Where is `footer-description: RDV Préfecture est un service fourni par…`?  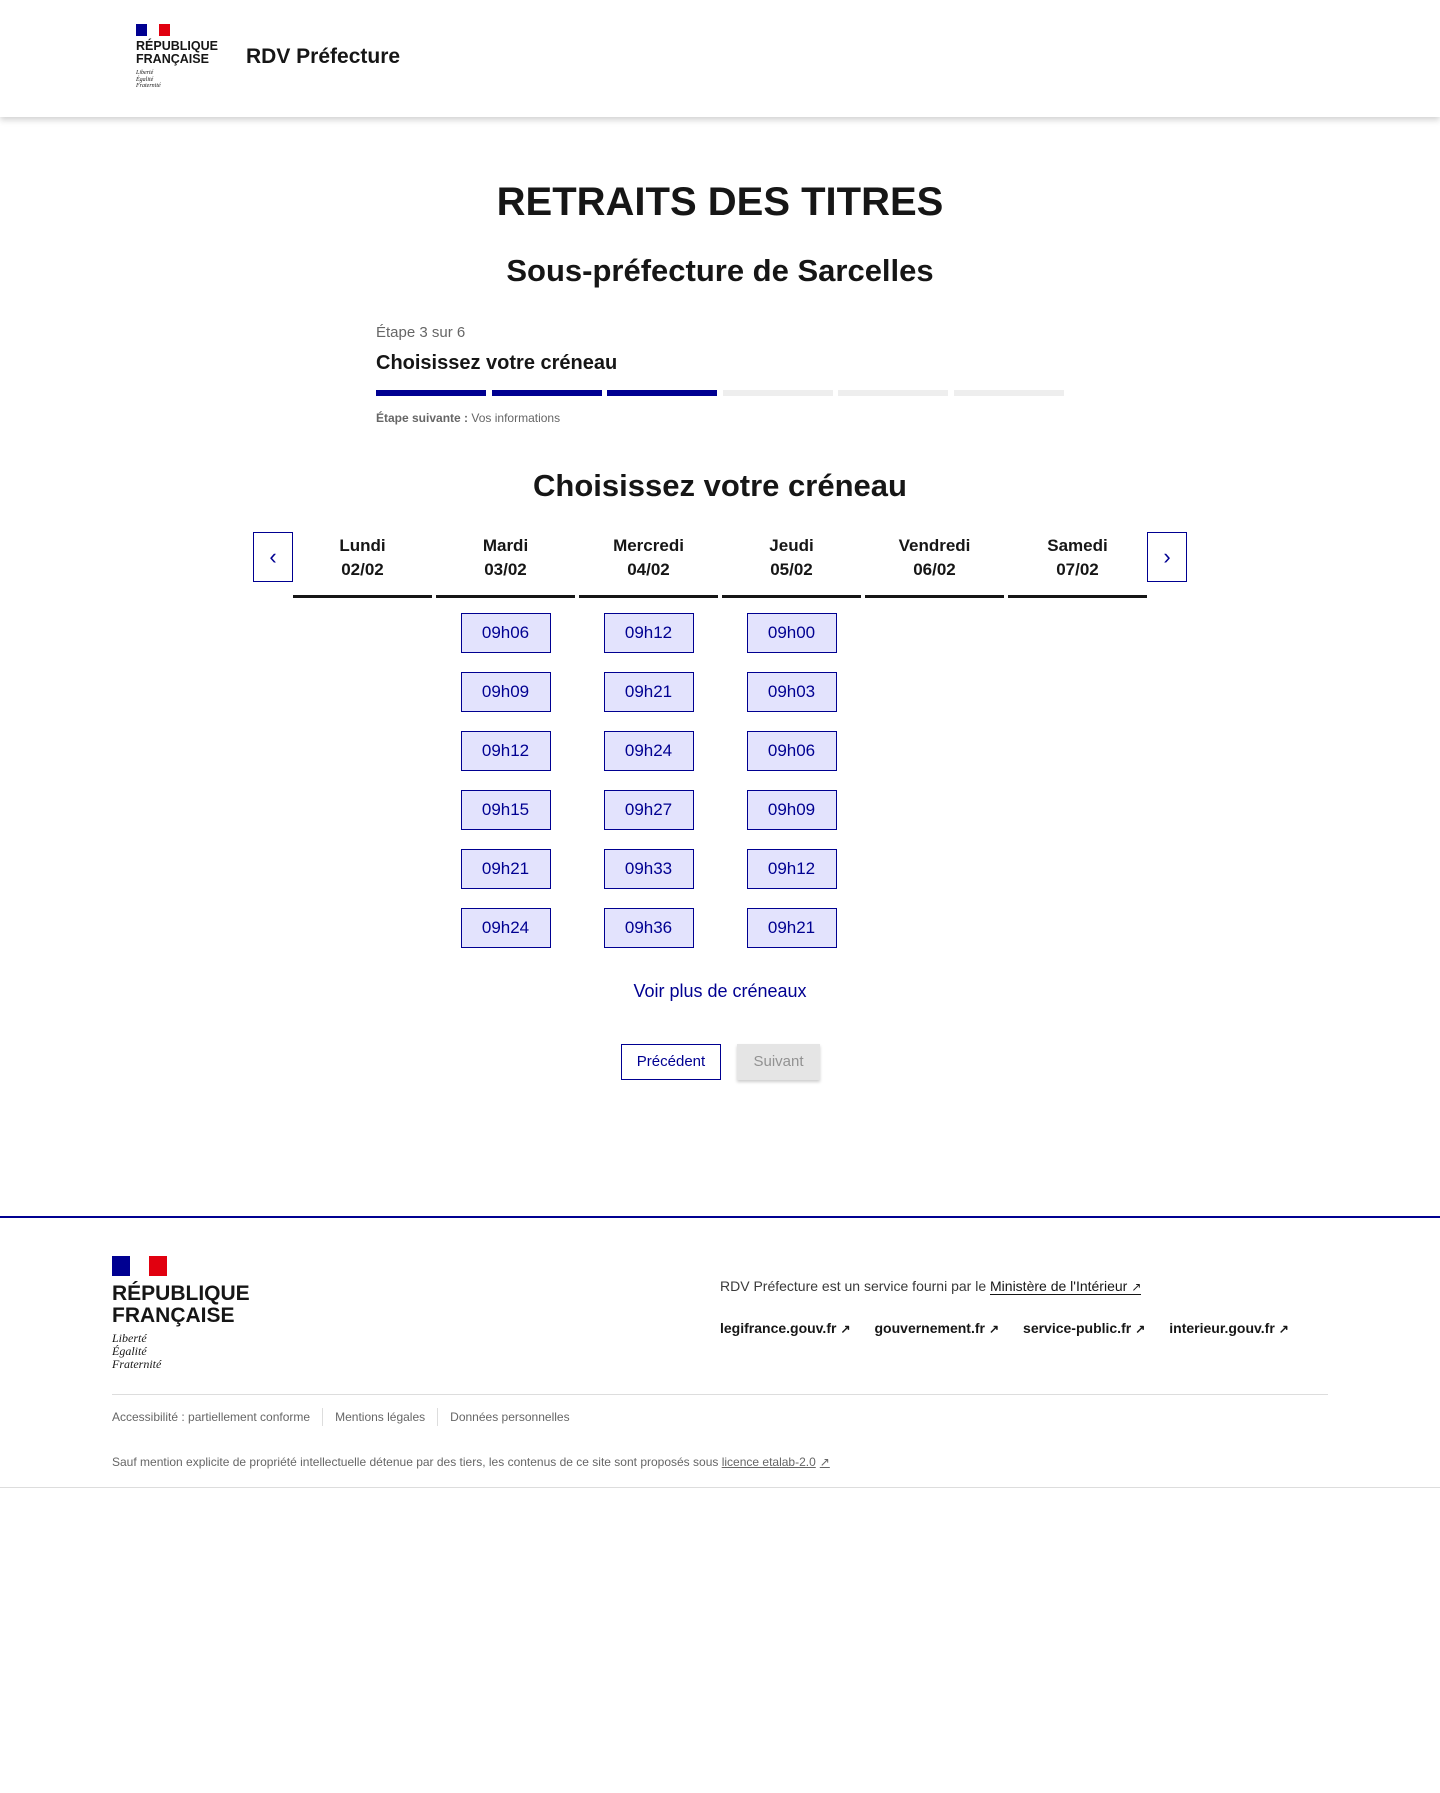
footer-description: RDV Préfecture est un service fourni par… is located at coordinates (931, 1286).